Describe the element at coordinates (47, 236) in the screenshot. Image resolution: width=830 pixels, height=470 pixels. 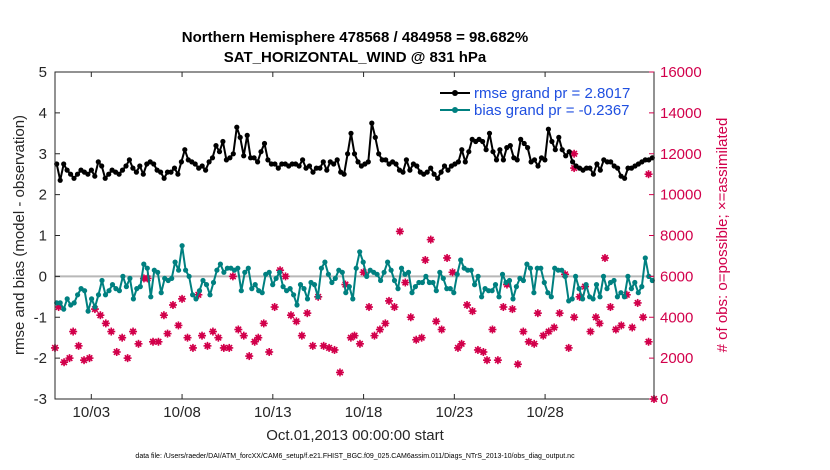
I see `y-axis-left-ticks: -3 -2 -1 0 1 2 3 4 5` at that location.